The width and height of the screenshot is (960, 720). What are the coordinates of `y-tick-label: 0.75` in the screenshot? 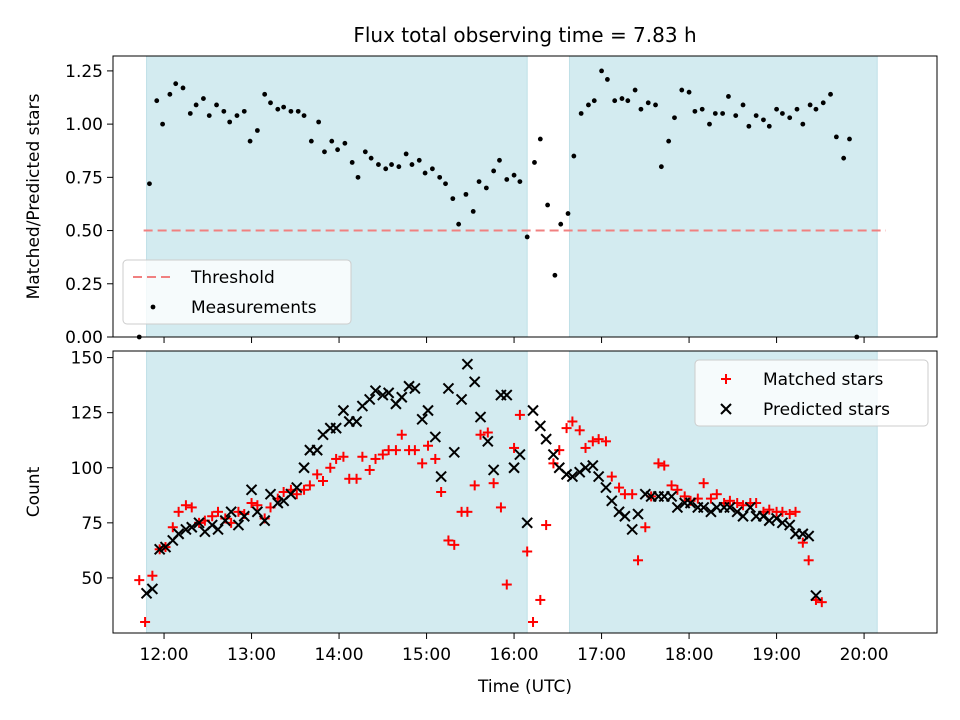 It's located at (84, 178).